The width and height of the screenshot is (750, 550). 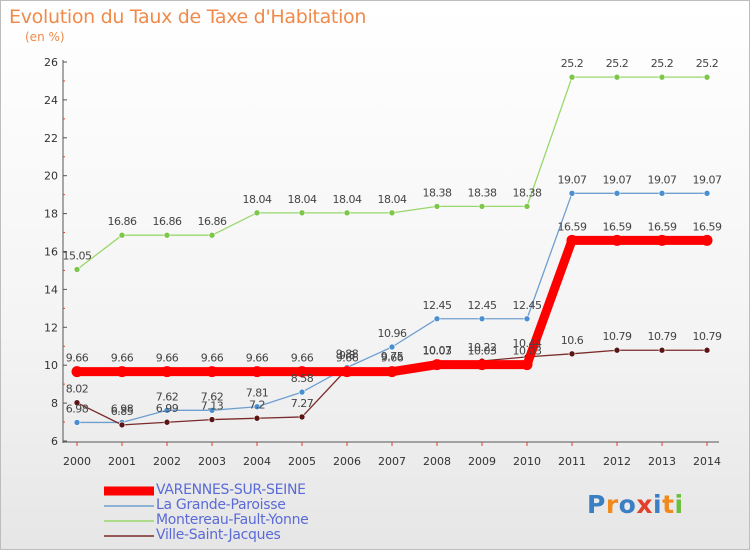 I want to click on legend-swatch-varennes, so click(x=129, y=491).